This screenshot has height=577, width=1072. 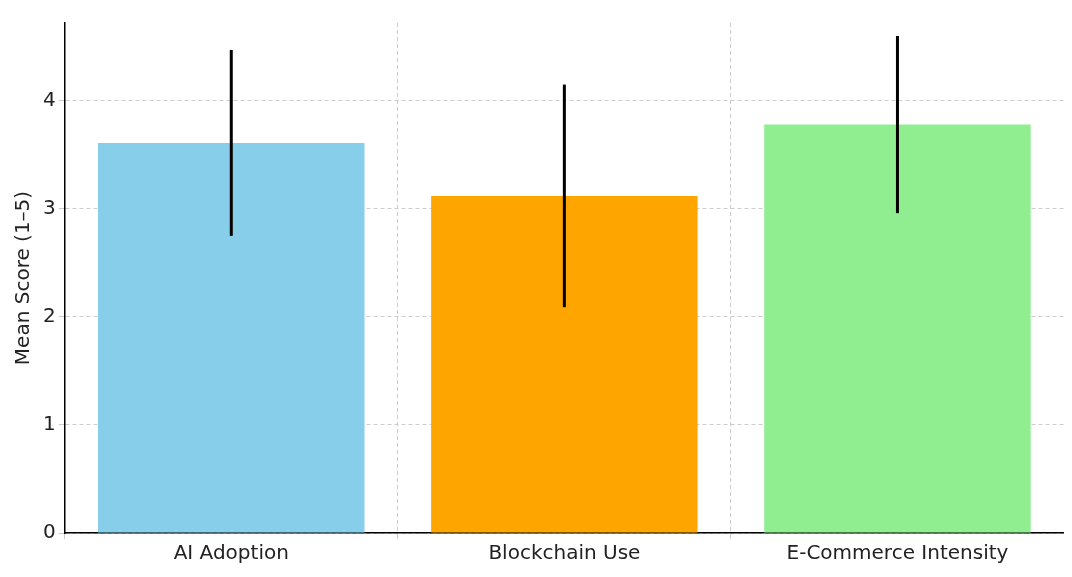 What do you see at coordinates (49, 207) in the screenshot?
I see `y-tick-label: 3` at bounding box center [49, 207].